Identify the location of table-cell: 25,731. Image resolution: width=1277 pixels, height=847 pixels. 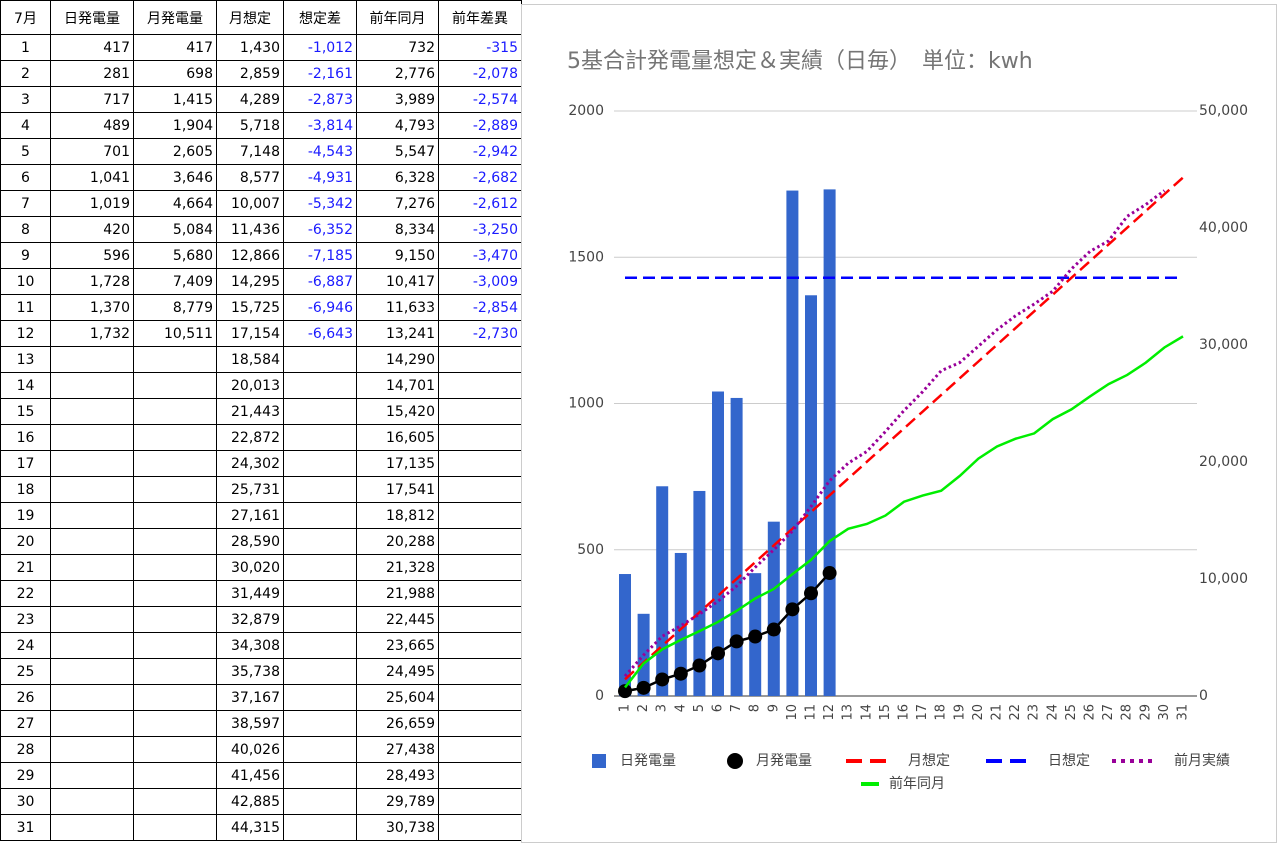
(250, 489).